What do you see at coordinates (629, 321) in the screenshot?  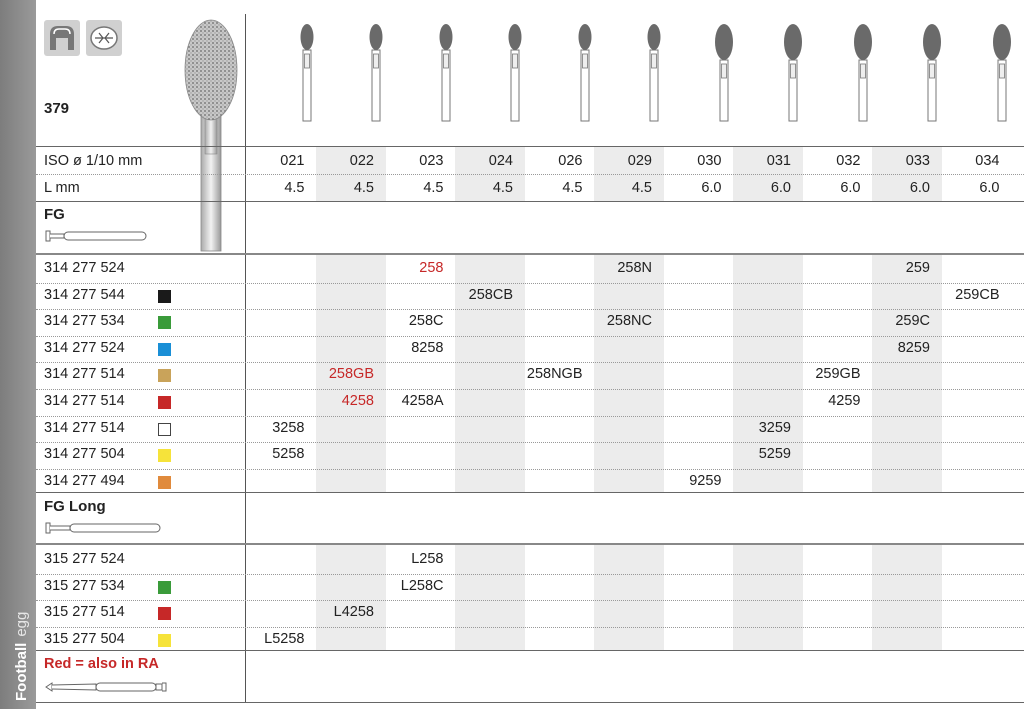 I see `reference-number: 258NC` at bounding box center [629, 321].